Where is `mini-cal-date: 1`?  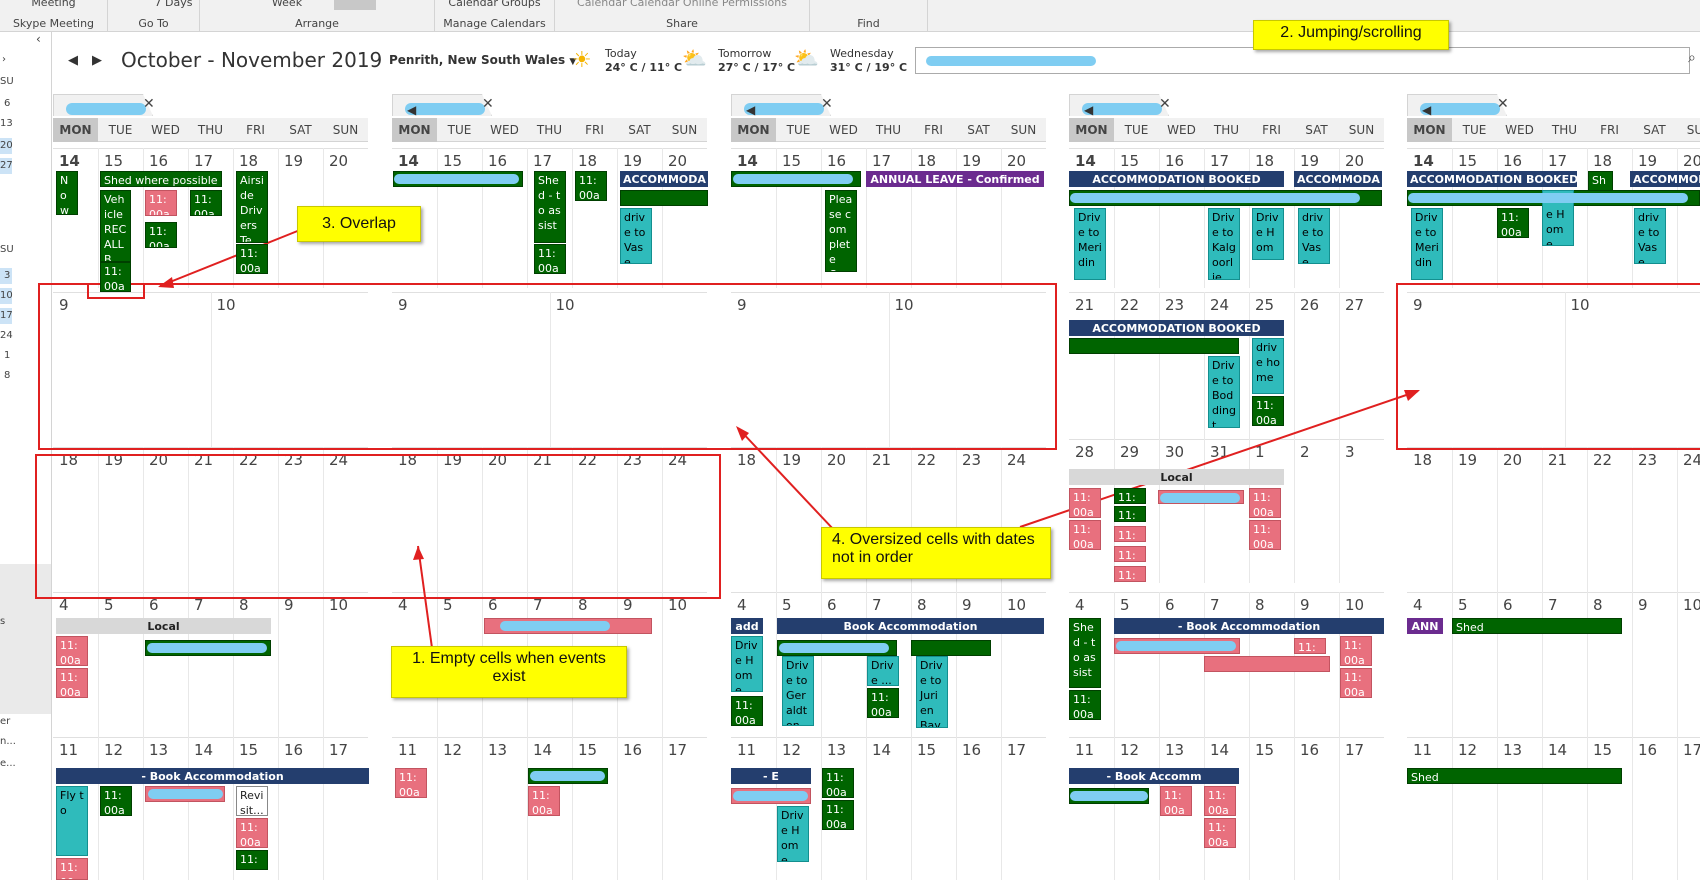
mini-cal-date: 1 is located at coordinates (7, 355).